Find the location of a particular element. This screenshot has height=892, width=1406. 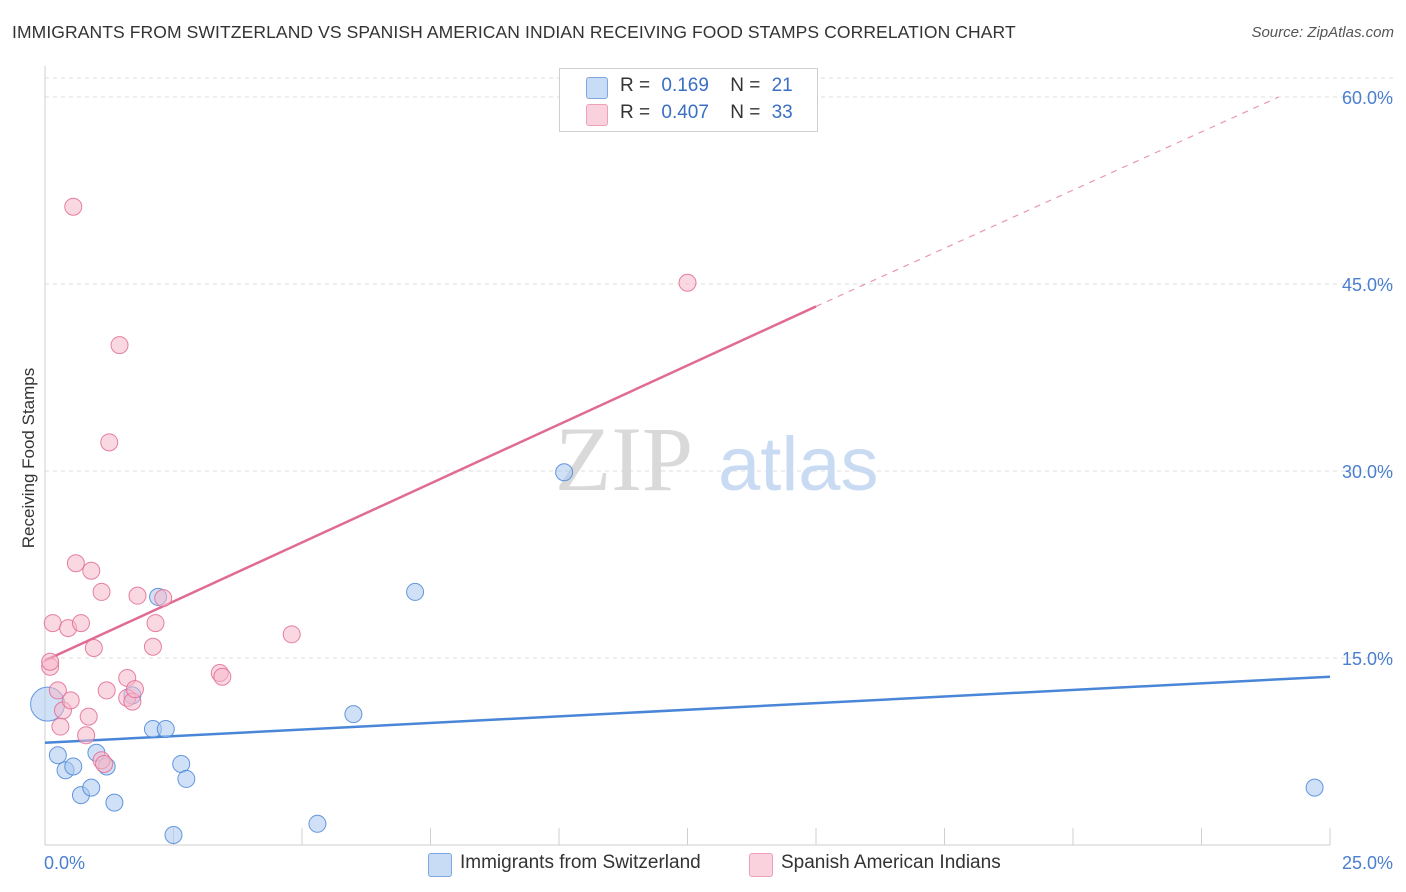

bottom-legend-swatch-pink is located at coordinates (761, 865).